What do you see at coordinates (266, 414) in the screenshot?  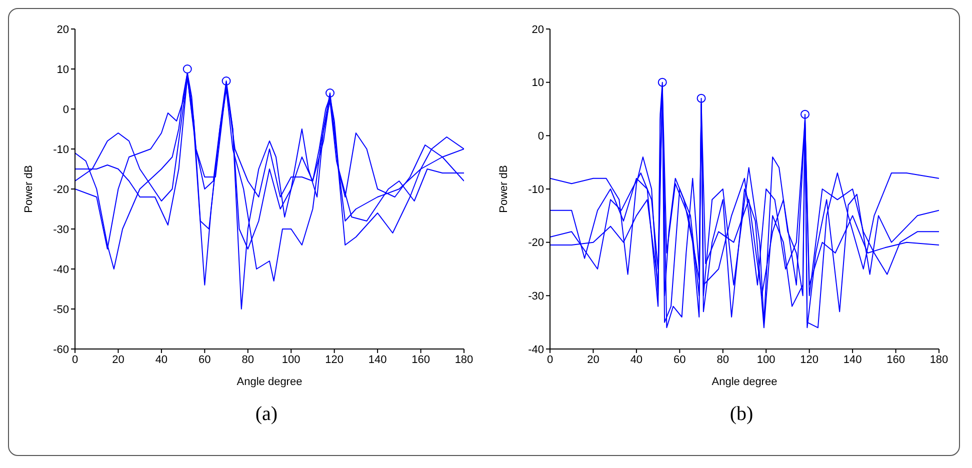 I see `text: (a)` at bounding box center [266, 414].